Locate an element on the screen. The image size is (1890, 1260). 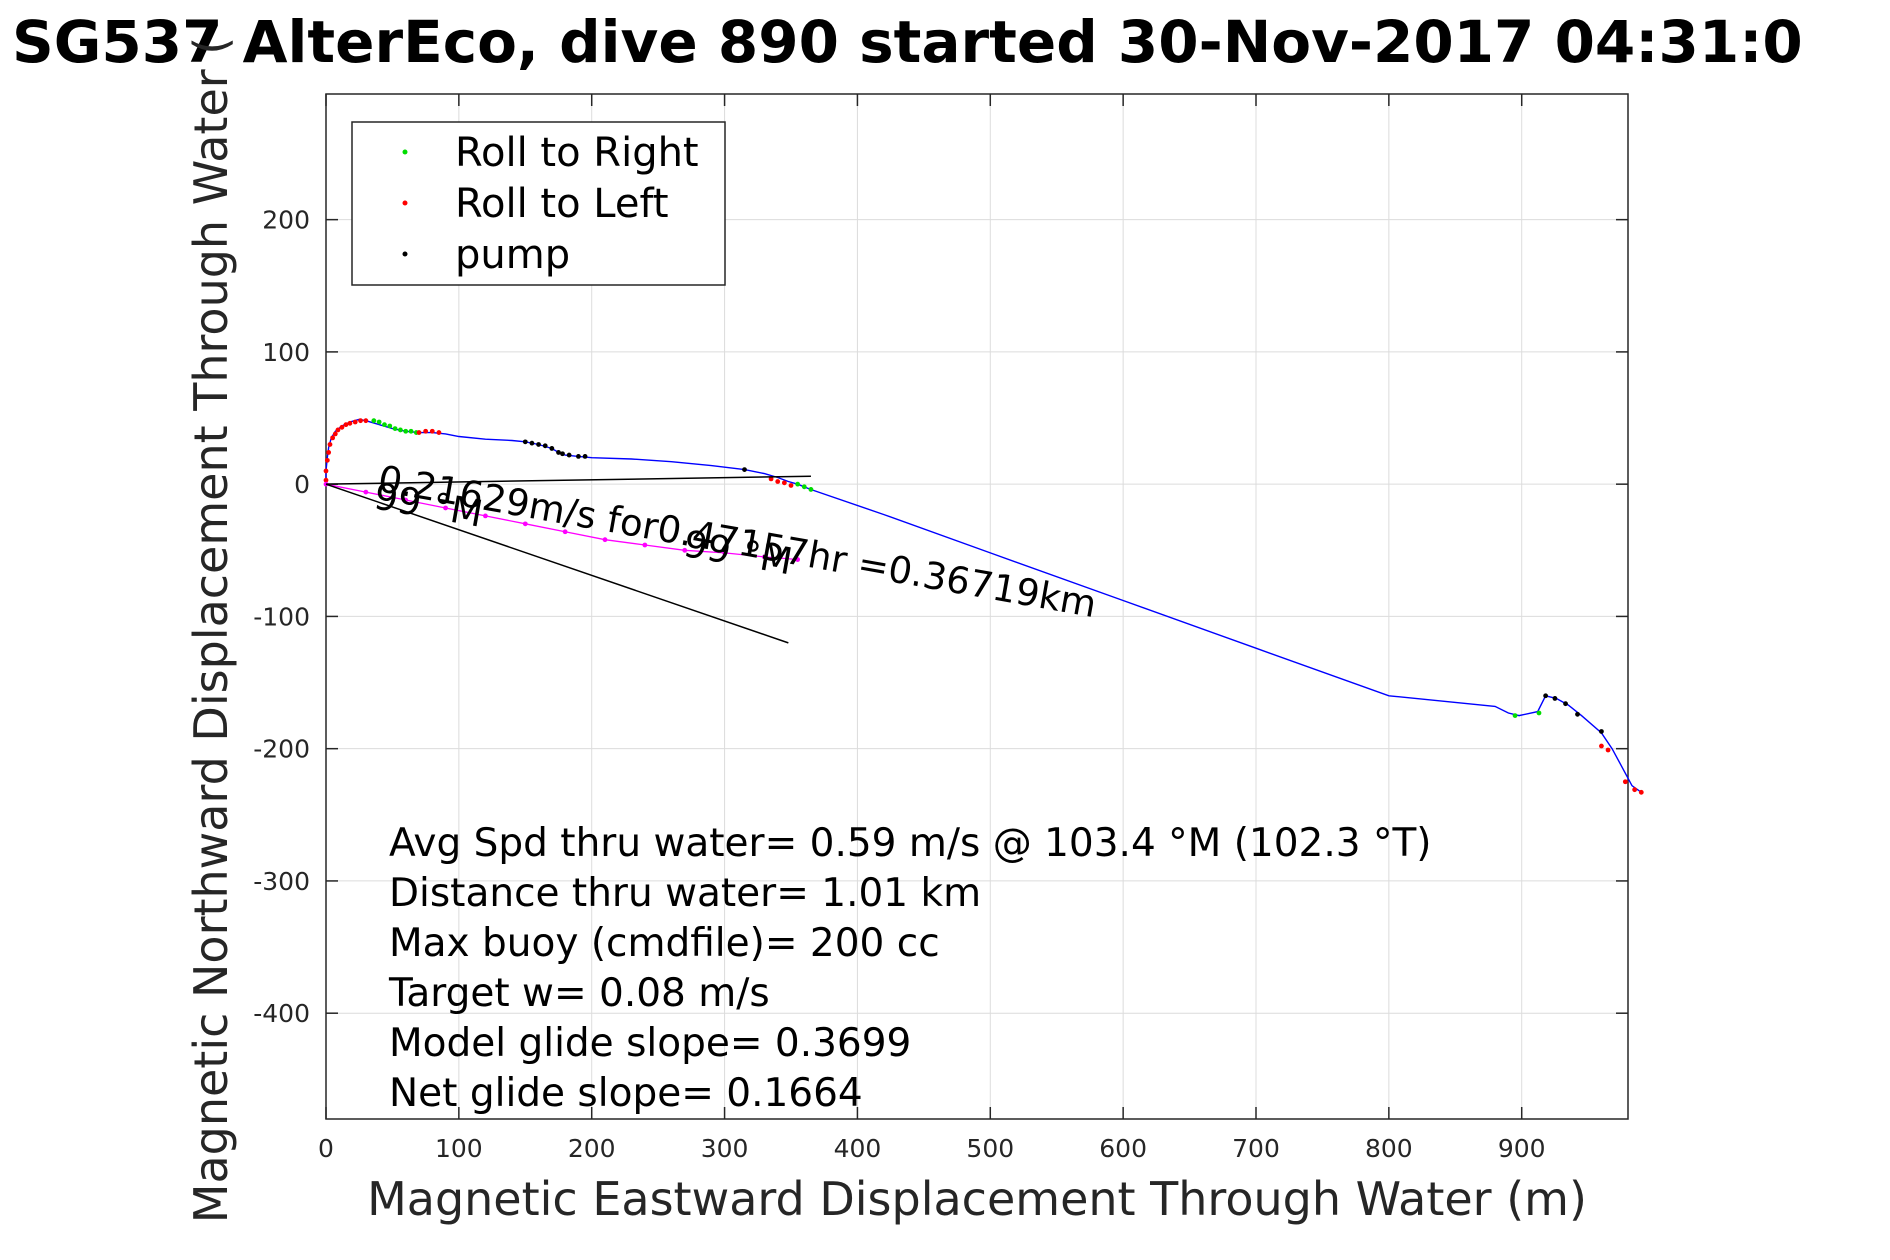
legend-marker-roll-right is located at coordinates (405, 152).